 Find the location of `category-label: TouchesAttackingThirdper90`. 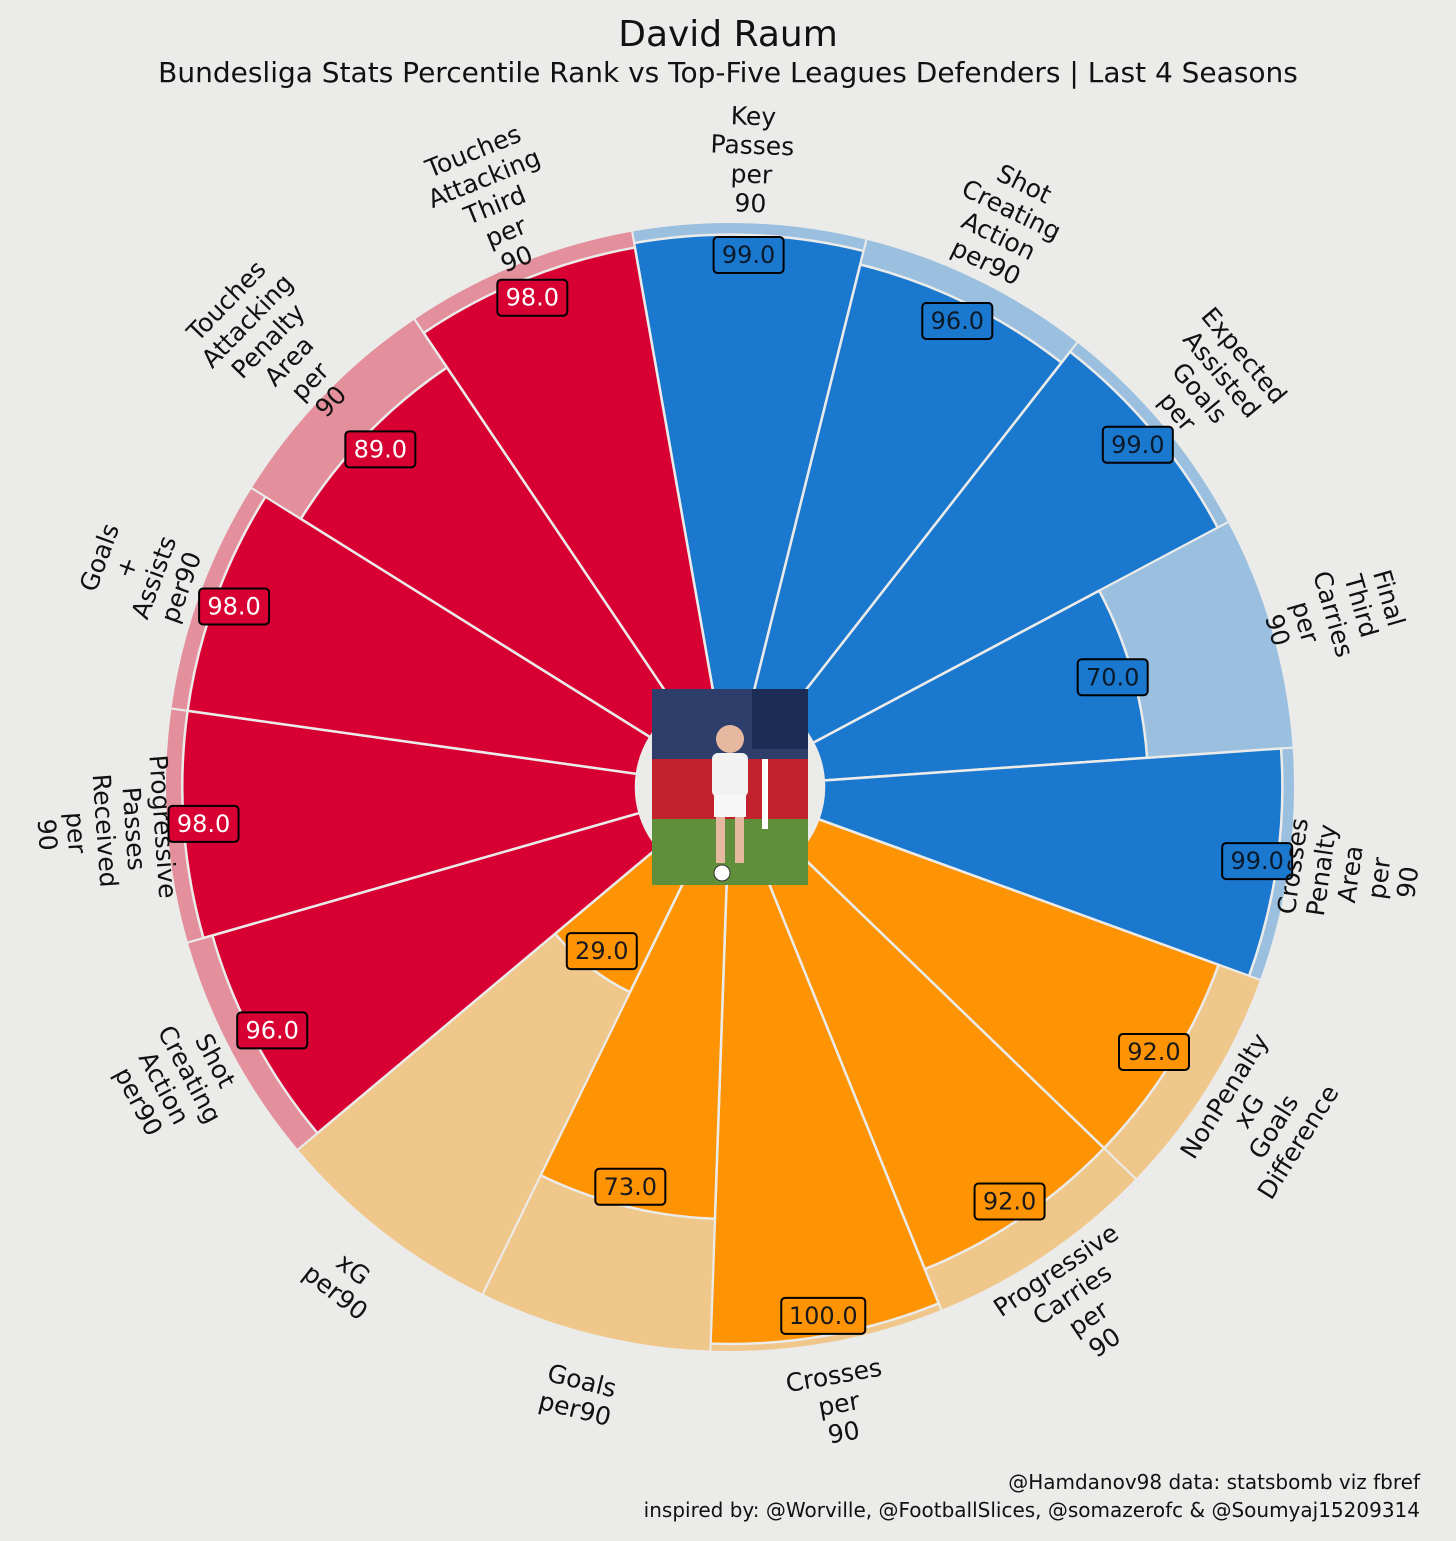

category-label: TouchesAttackingThirdper90 is located at coordinates (495, 205).